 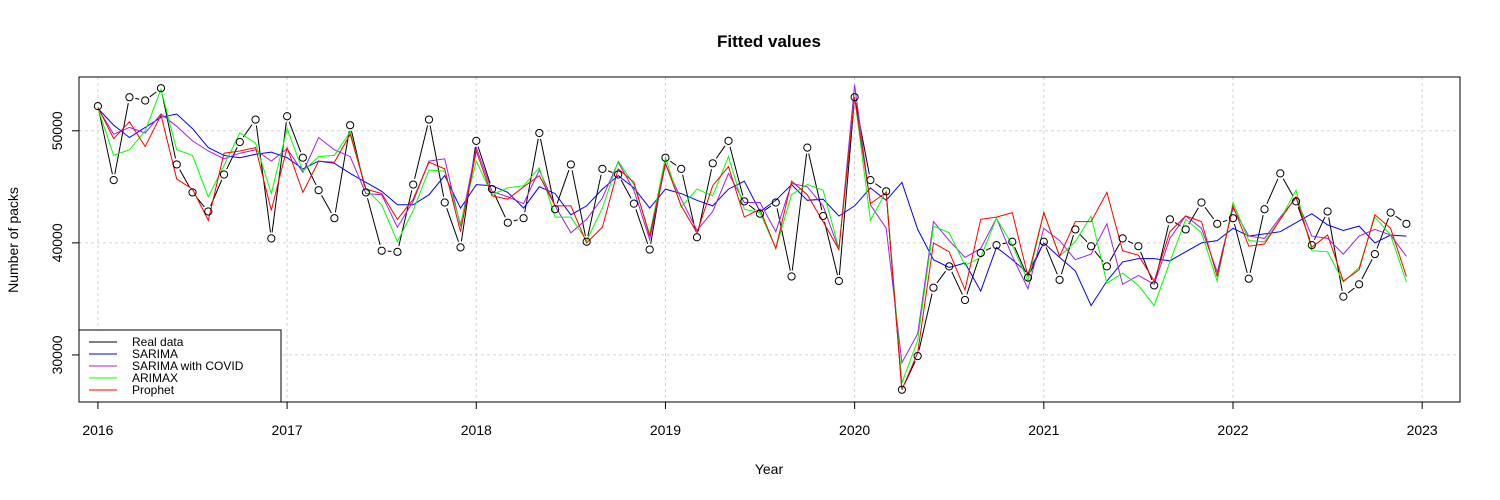 I want to click on legend-label: Prophet, so click(x=153, y=390).